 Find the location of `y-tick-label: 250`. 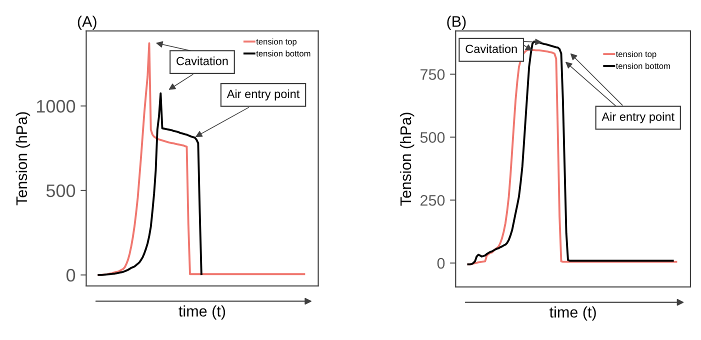

y-tick-label: 250 is located at coordinates (432, 200).